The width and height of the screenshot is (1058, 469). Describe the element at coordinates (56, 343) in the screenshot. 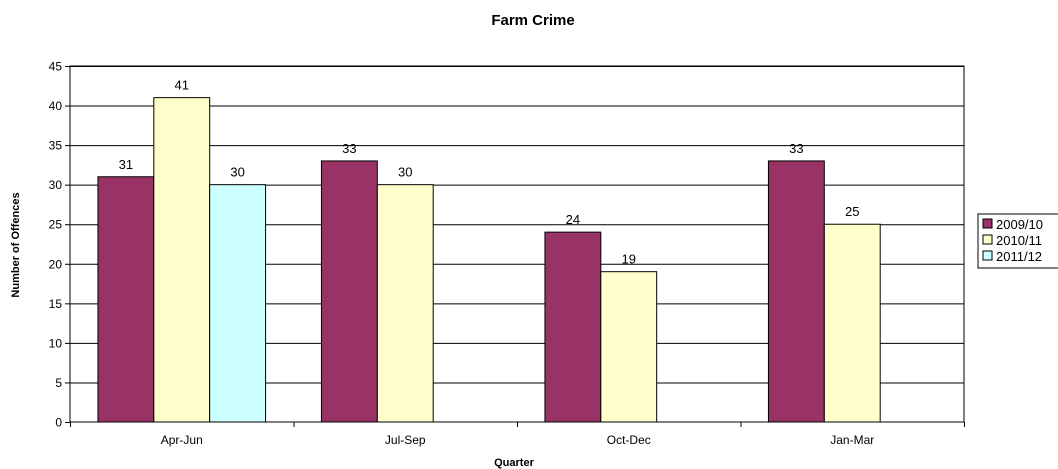

I see `y-tick-label: 10` at that location.